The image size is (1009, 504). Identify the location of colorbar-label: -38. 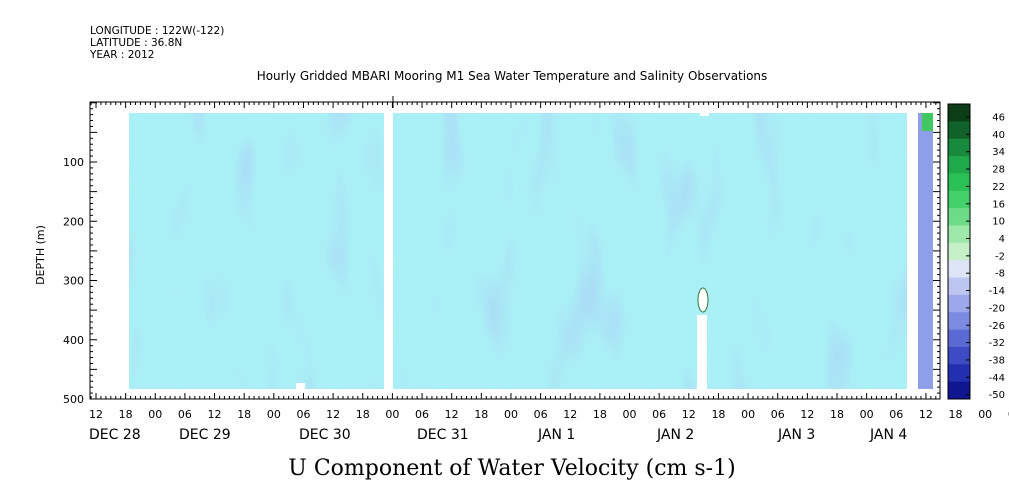
(997, 360).